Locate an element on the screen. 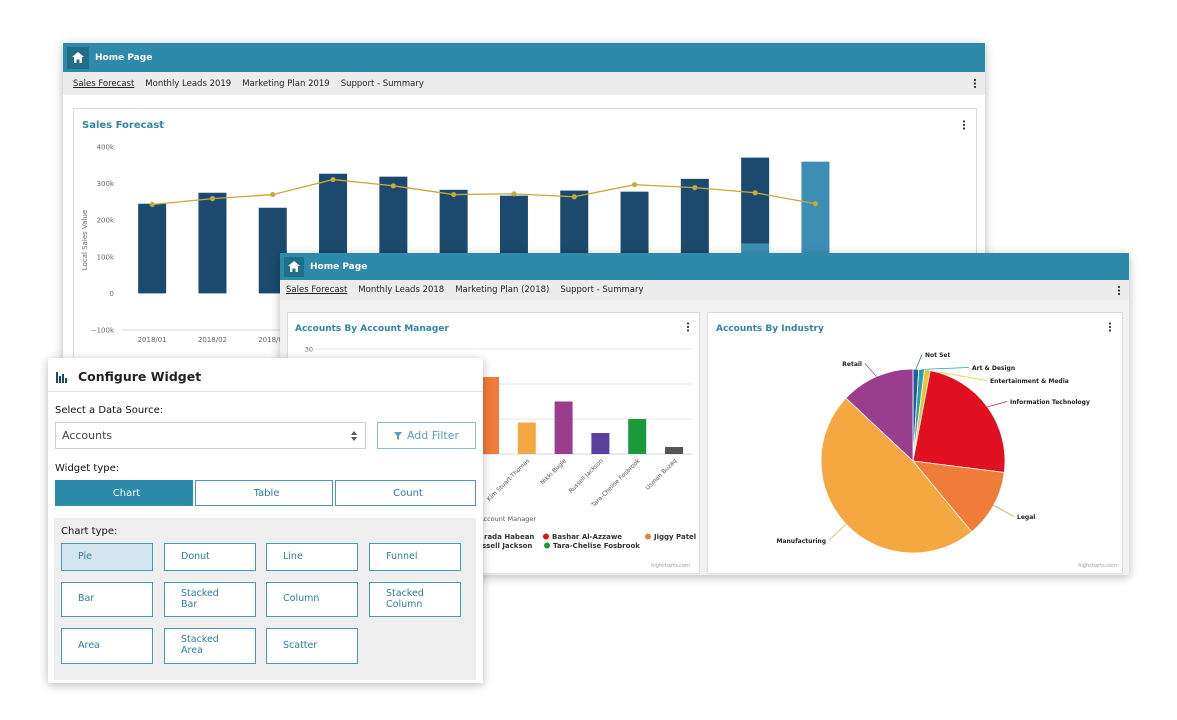  label: Chart type: is located at coordinates (89, 531).